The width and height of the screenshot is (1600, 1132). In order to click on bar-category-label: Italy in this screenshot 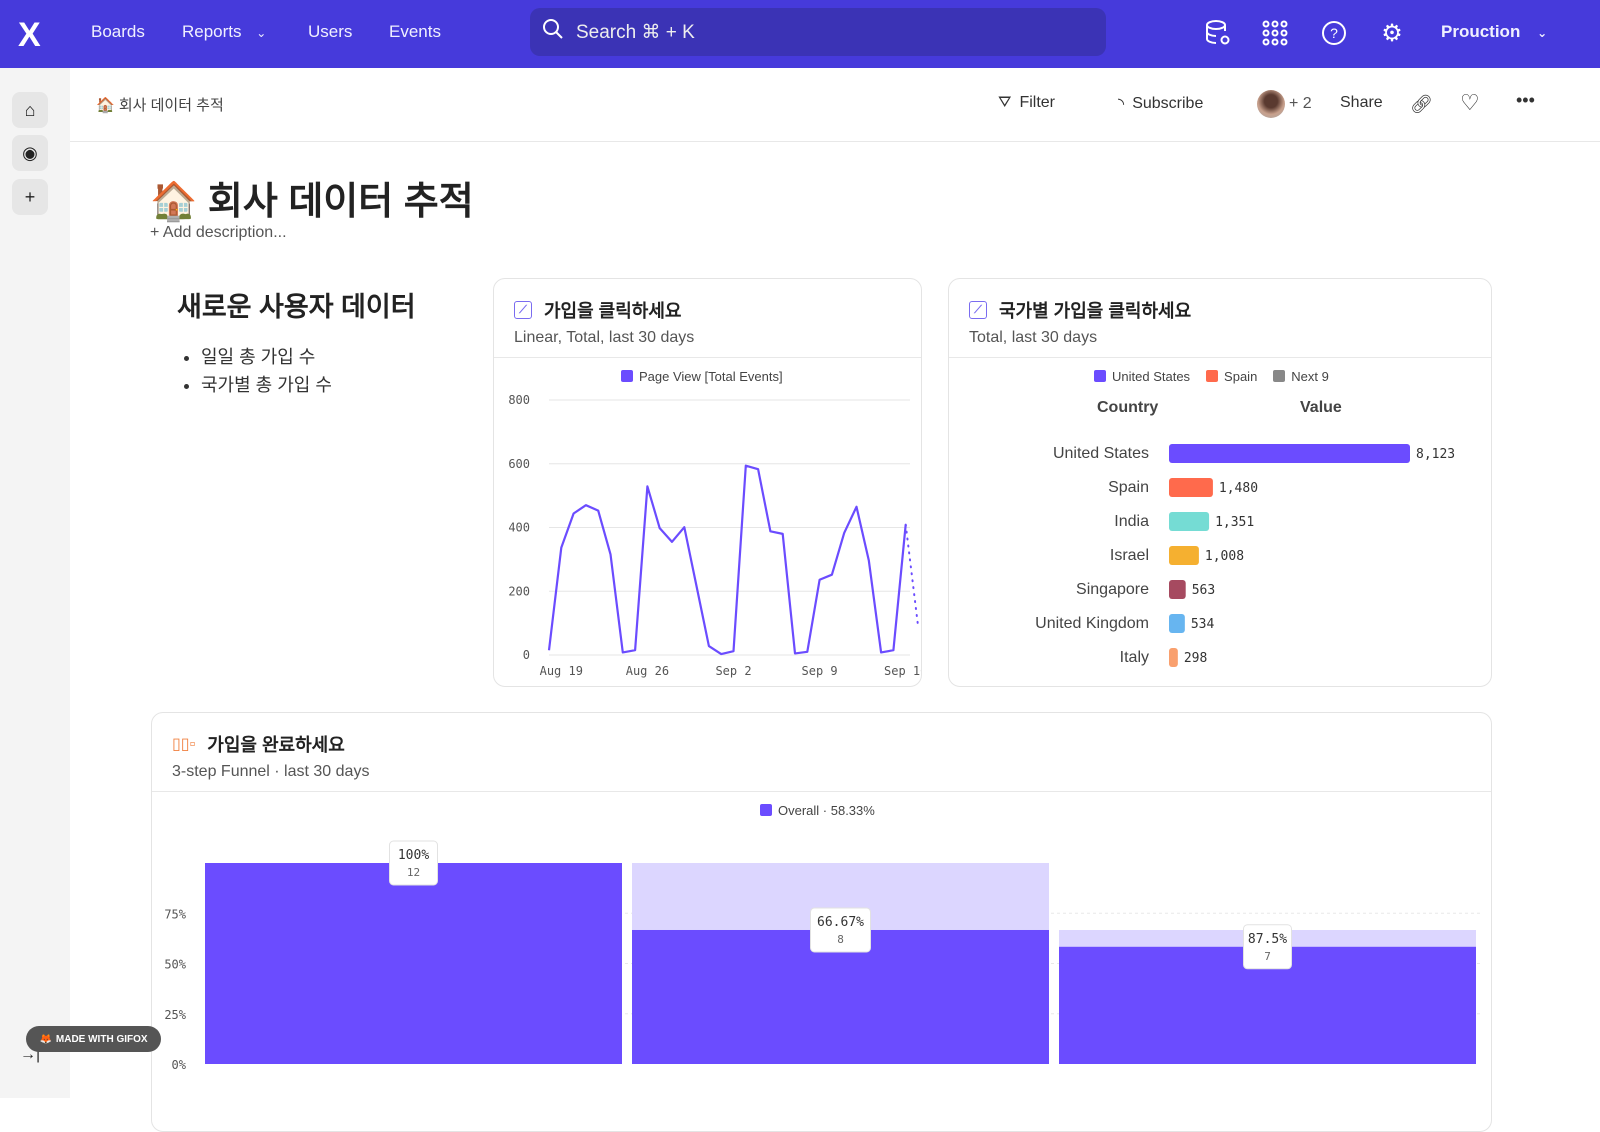, I will do `click(1134, 657)`.